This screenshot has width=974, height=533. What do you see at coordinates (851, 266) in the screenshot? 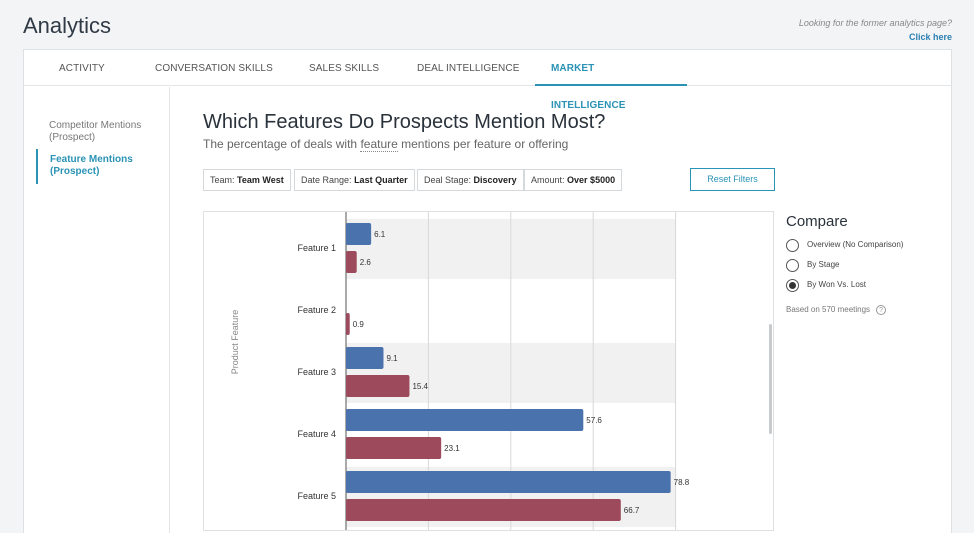
I see `radio-by-stage: By Stage` at bounding box center [851, 266].